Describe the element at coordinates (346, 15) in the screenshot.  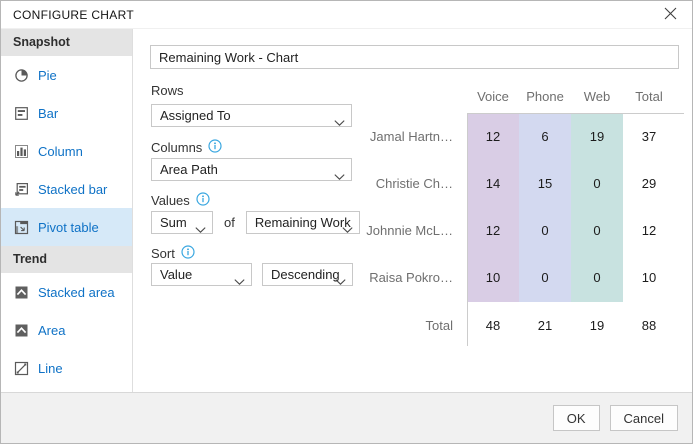
I see `dialog-titlebar: CONFIGURE CHART` at that location.